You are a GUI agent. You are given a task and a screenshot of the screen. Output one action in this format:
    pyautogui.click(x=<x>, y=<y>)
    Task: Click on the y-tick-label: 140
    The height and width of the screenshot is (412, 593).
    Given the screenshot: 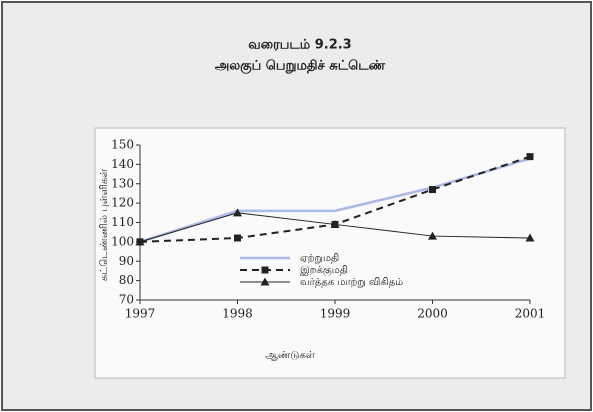 What is the action you would take?
    pyautogui.click(x=122, y=164)
    